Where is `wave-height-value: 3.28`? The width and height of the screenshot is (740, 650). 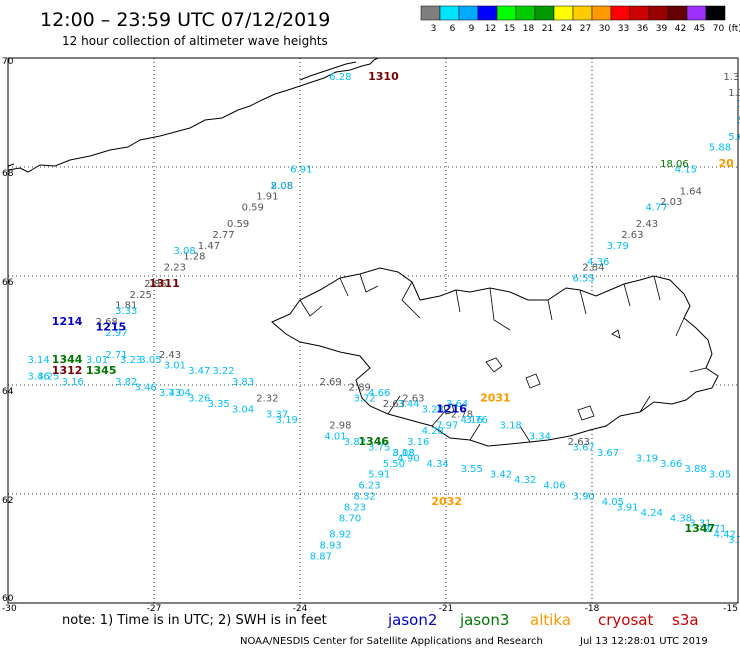 wave-height-value: 3.28 is located at coordinates (433, 409).